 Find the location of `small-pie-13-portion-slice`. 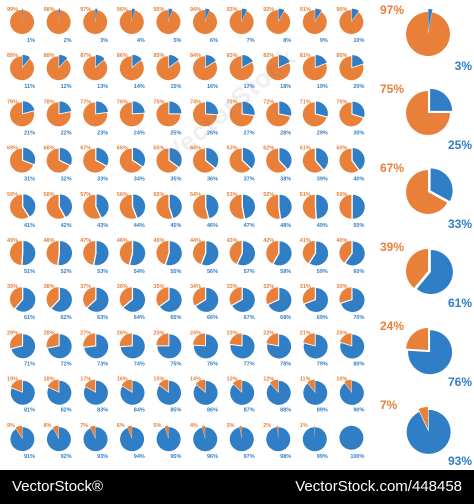

small-pie-13-portion-slice is located at coordinates (100, 60).